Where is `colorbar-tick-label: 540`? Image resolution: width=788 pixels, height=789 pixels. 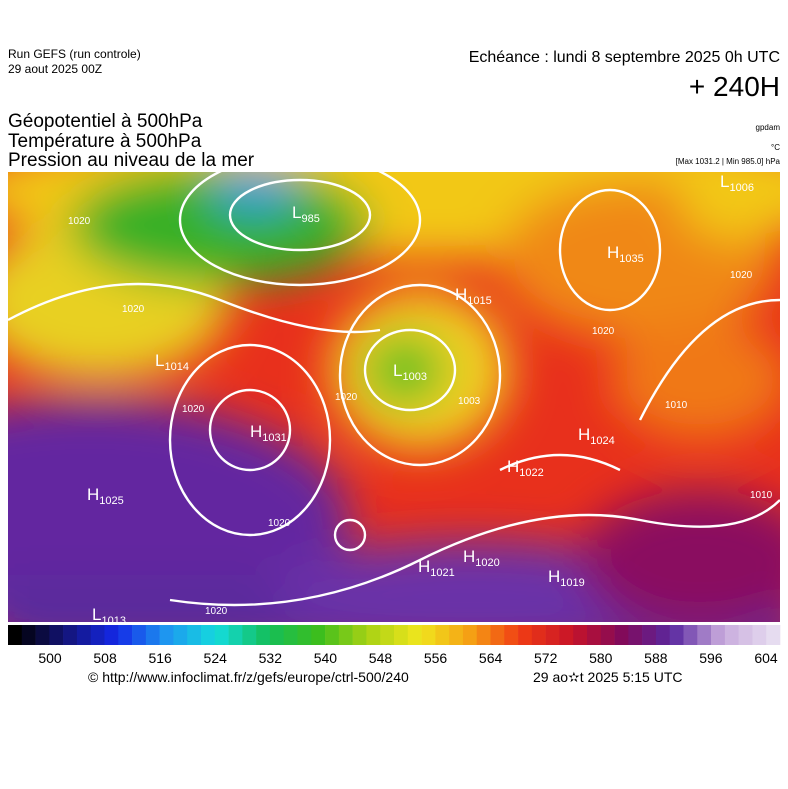
colorbar-tick-label: 540 is located at coordinates (326, 658).